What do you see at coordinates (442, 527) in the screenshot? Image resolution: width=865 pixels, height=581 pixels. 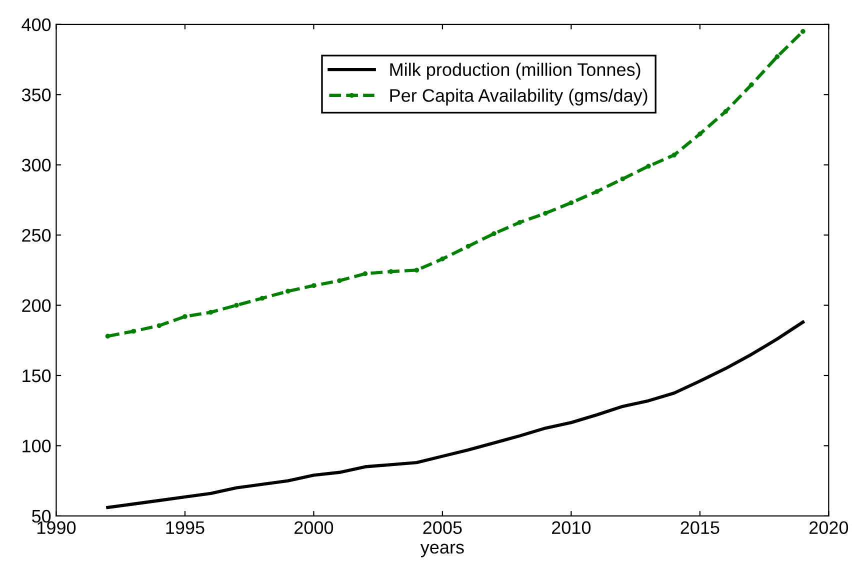 I see `x-tick-label: 2005` at bounding box center [442, 527].